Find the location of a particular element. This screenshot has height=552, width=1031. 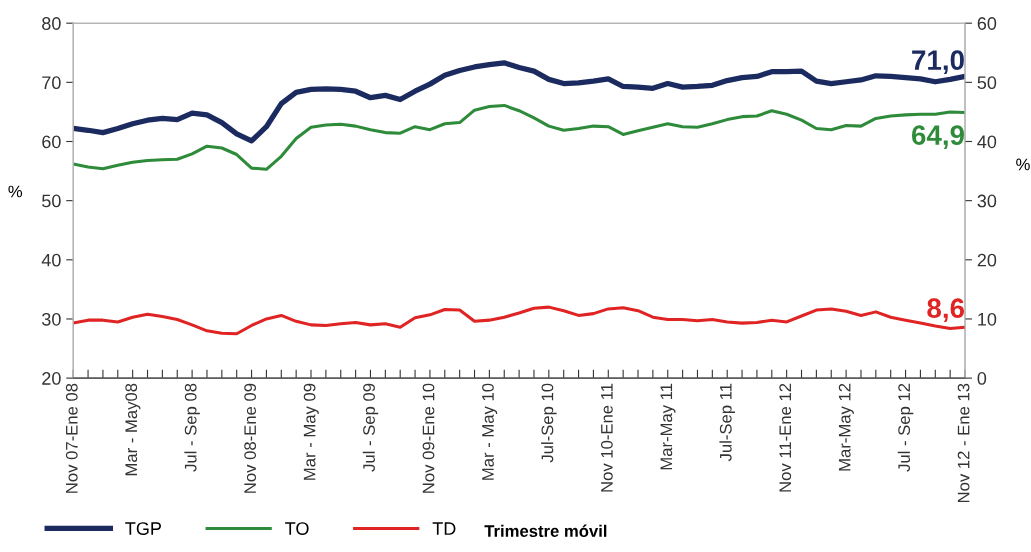

y2-tick-label: 40 is located at coordinates (987, 142).